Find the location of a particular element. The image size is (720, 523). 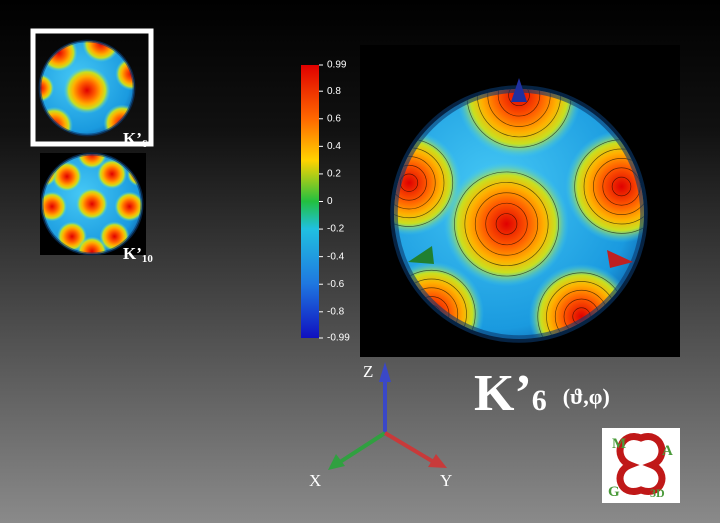

y-label: Y is located at coordinates (446, 480).